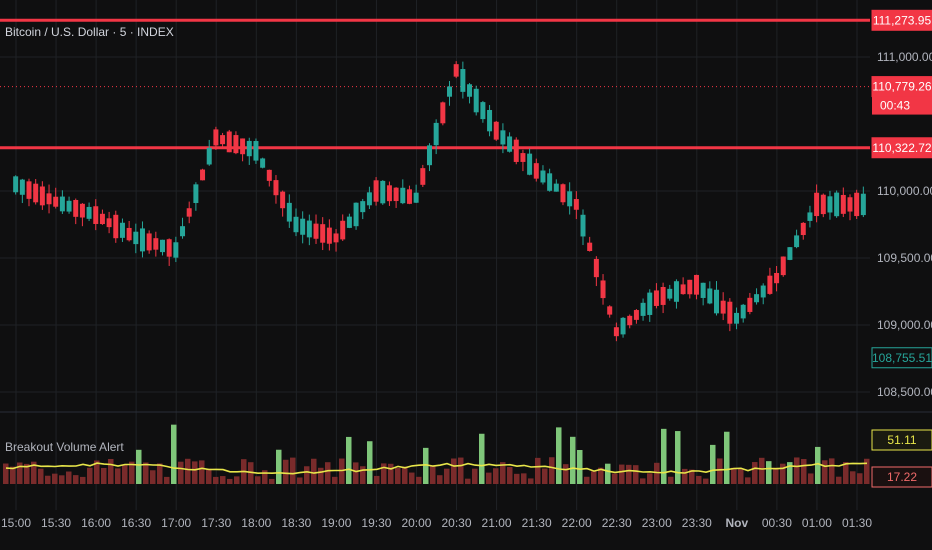 Image resolution: width=932 pixels, height=550 pixels. I want to click on price-tick-label: 110,000.00, so click(904, 191).